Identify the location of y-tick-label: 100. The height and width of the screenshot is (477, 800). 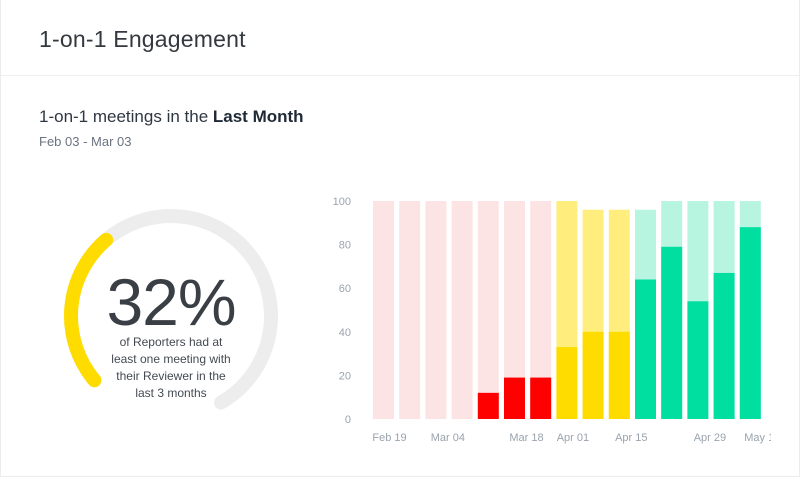
(342, 202).